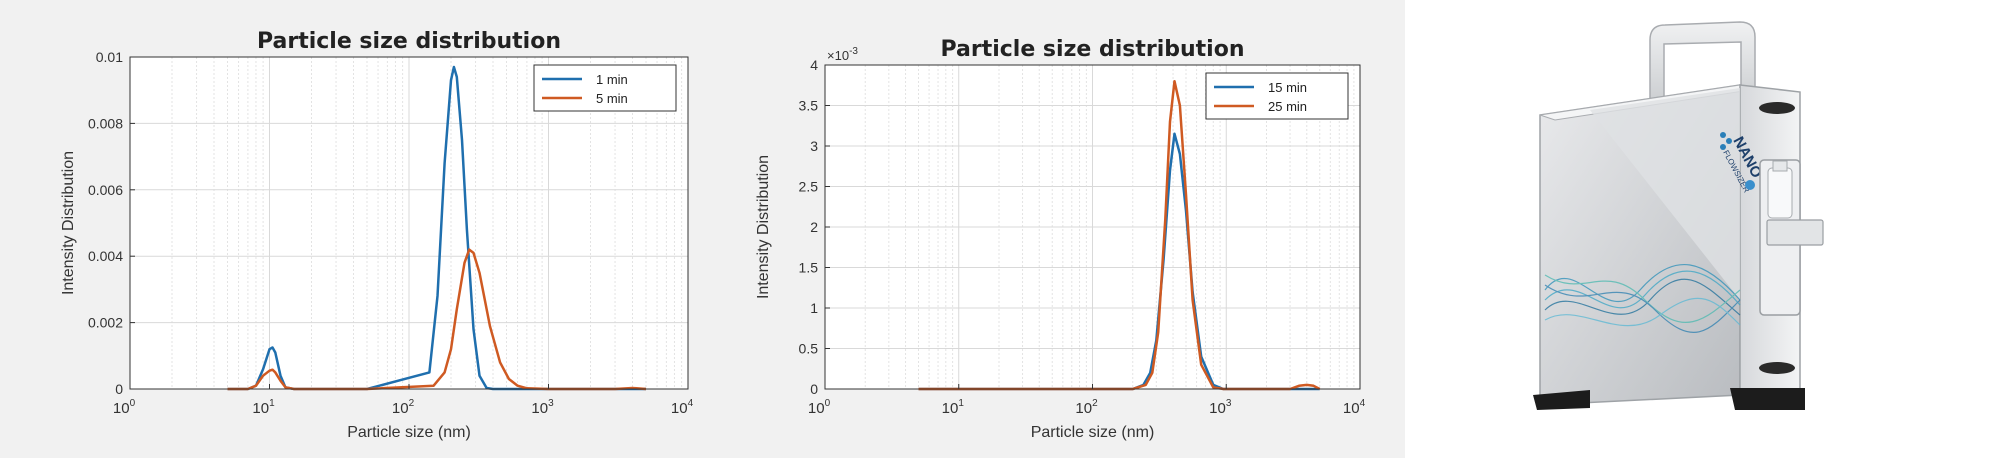  Describe the element at coordinates (437, 319) in the screenshot. I see `series-line-5-min` at that location.